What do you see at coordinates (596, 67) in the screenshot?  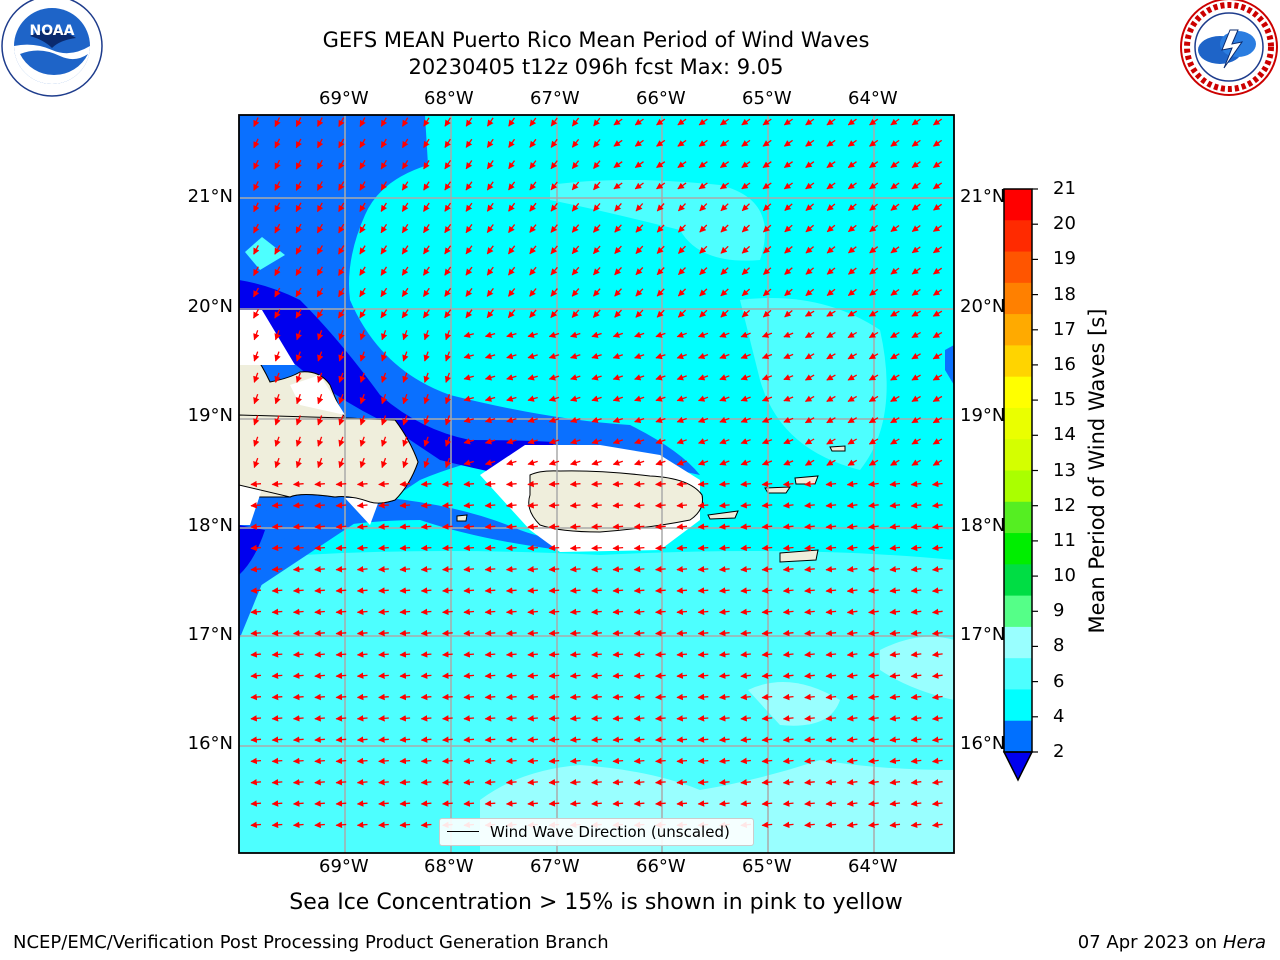 I see `map-subtitle: 20230405 t12z 096h fcst Max: 9.05` at bounding box center [596, 67].